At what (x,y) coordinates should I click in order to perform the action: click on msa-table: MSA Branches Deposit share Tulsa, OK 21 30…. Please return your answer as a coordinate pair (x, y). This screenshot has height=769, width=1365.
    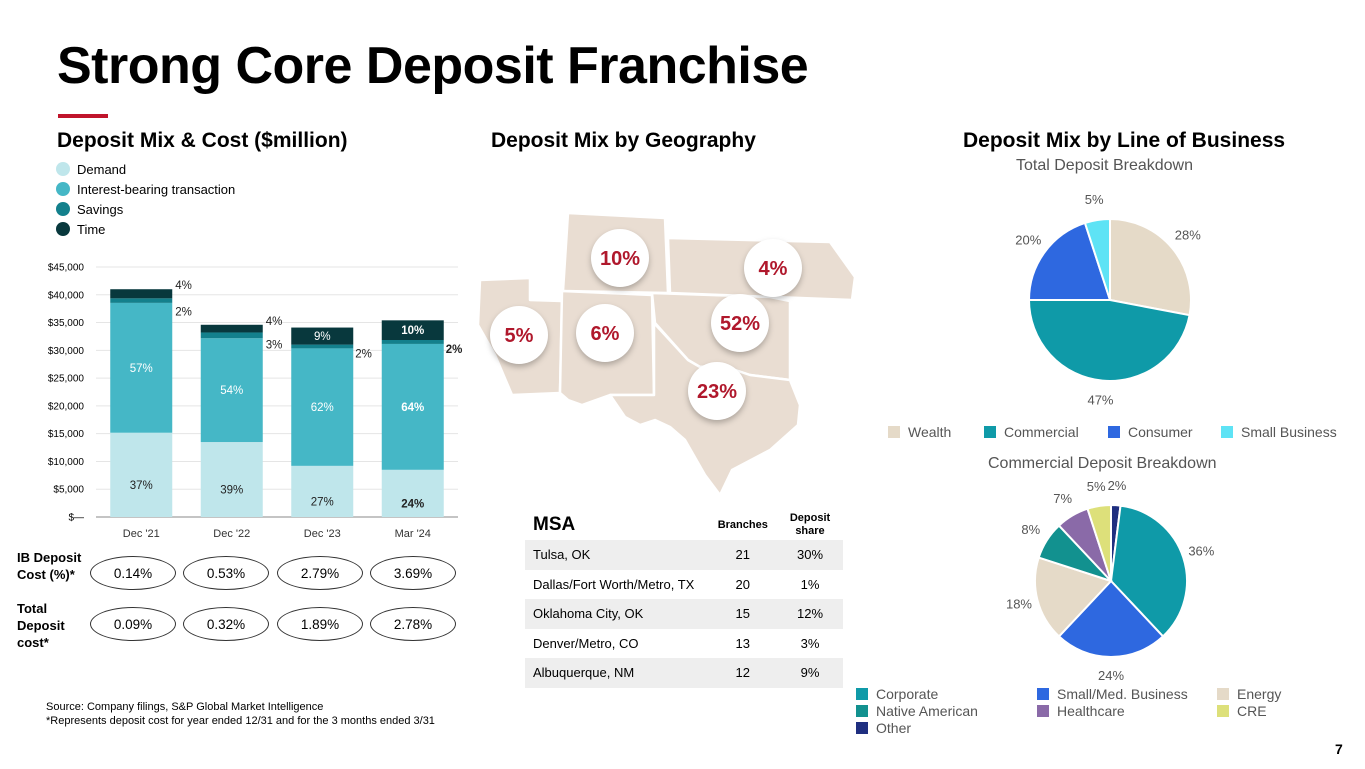
    Looking at the image, I should click on (684, 599).